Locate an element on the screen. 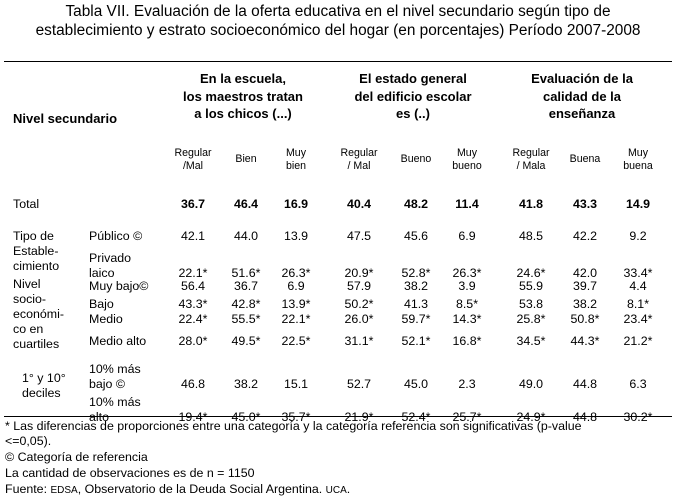  column-group-3: Evaluación de la calidad de la enseñanza is located at coordinates (582, 96).